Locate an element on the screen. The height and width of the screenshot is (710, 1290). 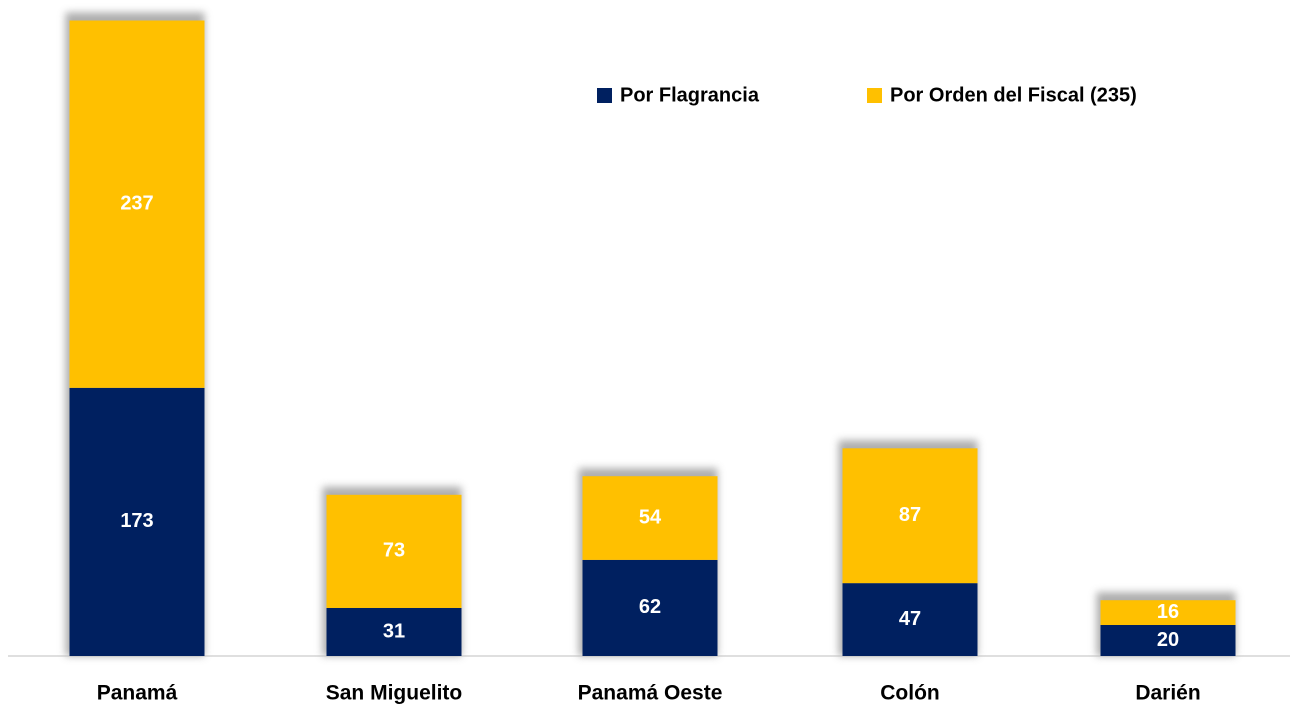
legend-label: Por Orden del Fiscal (235) is located at coordinates (1013, 95).